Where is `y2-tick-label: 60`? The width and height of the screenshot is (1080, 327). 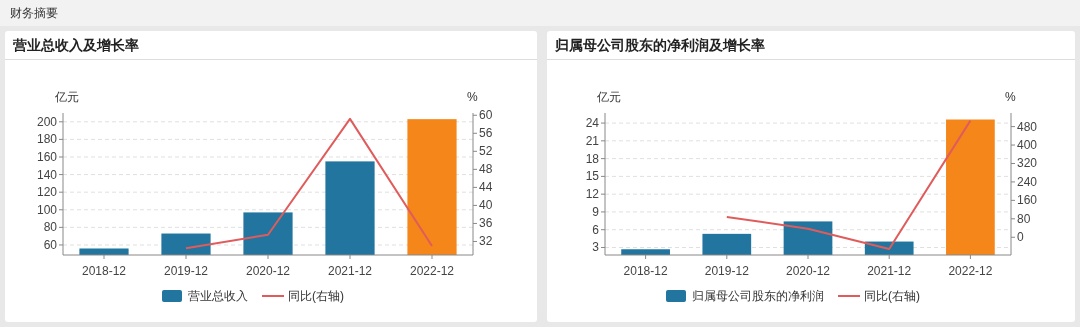 y2-tick-label: 60 is located at coordinates (486, 115).